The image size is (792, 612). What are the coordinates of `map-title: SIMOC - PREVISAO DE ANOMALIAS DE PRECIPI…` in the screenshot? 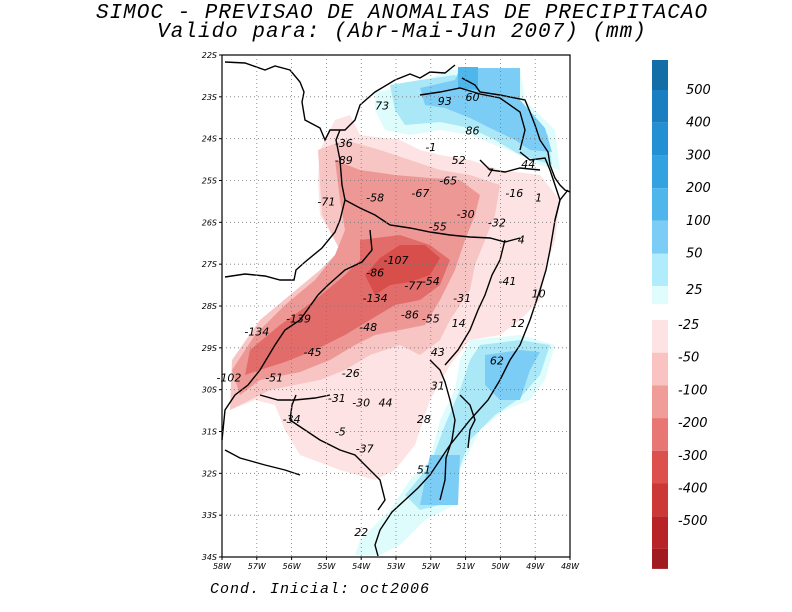 It's located at (402, 13).